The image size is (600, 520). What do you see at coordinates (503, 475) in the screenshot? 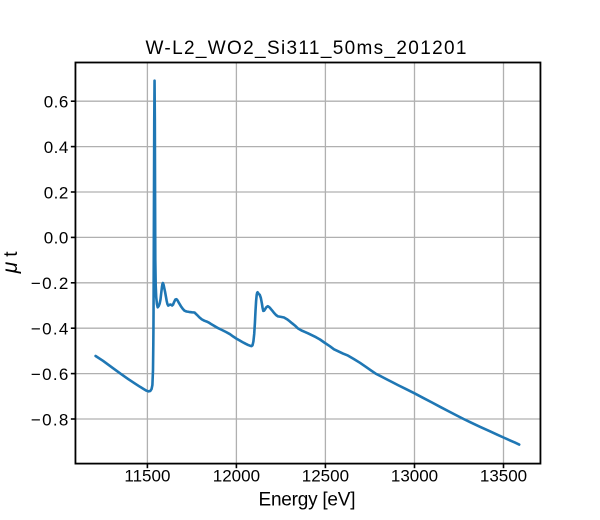
I see `svg-text: 13500` at bounding box center [503, 475].